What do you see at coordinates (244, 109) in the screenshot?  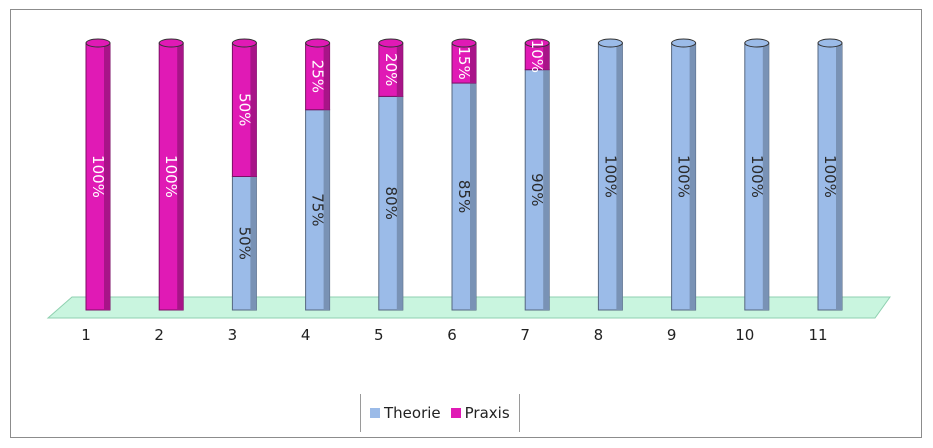 I see `data-label-praxis-3: 50%` at bounding box center [244, 109].